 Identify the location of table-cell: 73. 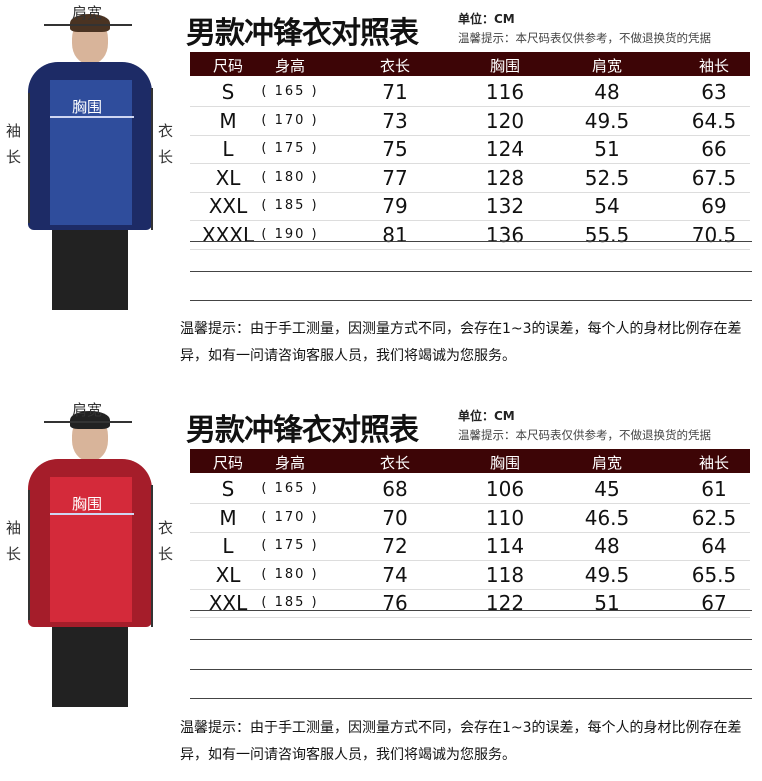
(395, 120).